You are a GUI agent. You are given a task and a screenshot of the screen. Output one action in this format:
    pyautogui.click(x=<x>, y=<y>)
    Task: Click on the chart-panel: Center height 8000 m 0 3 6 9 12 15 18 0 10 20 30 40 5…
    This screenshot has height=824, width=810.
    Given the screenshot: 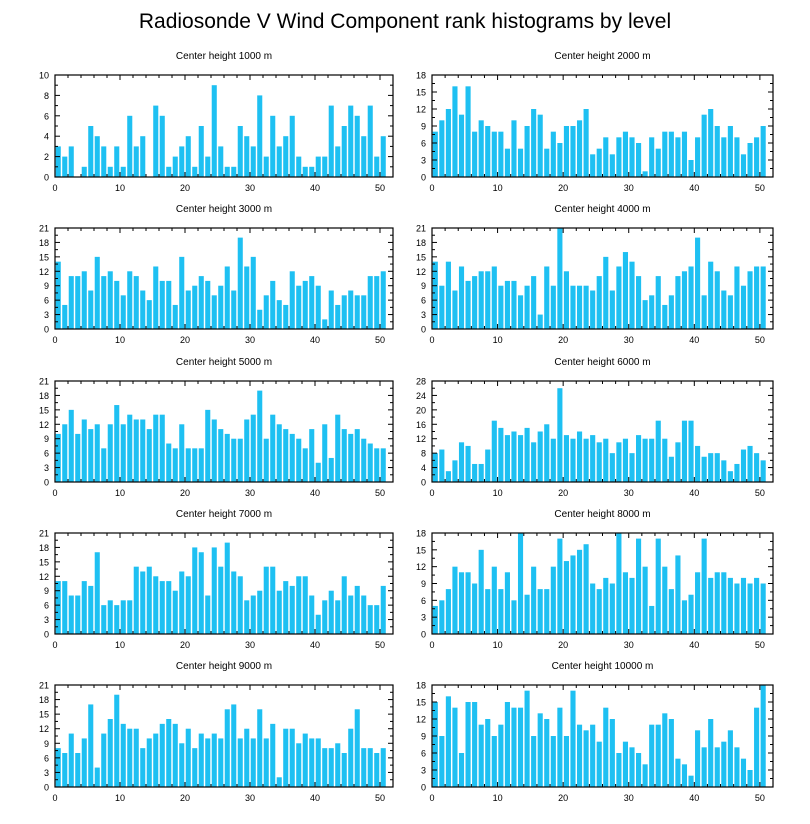 What is the action you would take?
    pyautogui.click(x=595, y=579)
    